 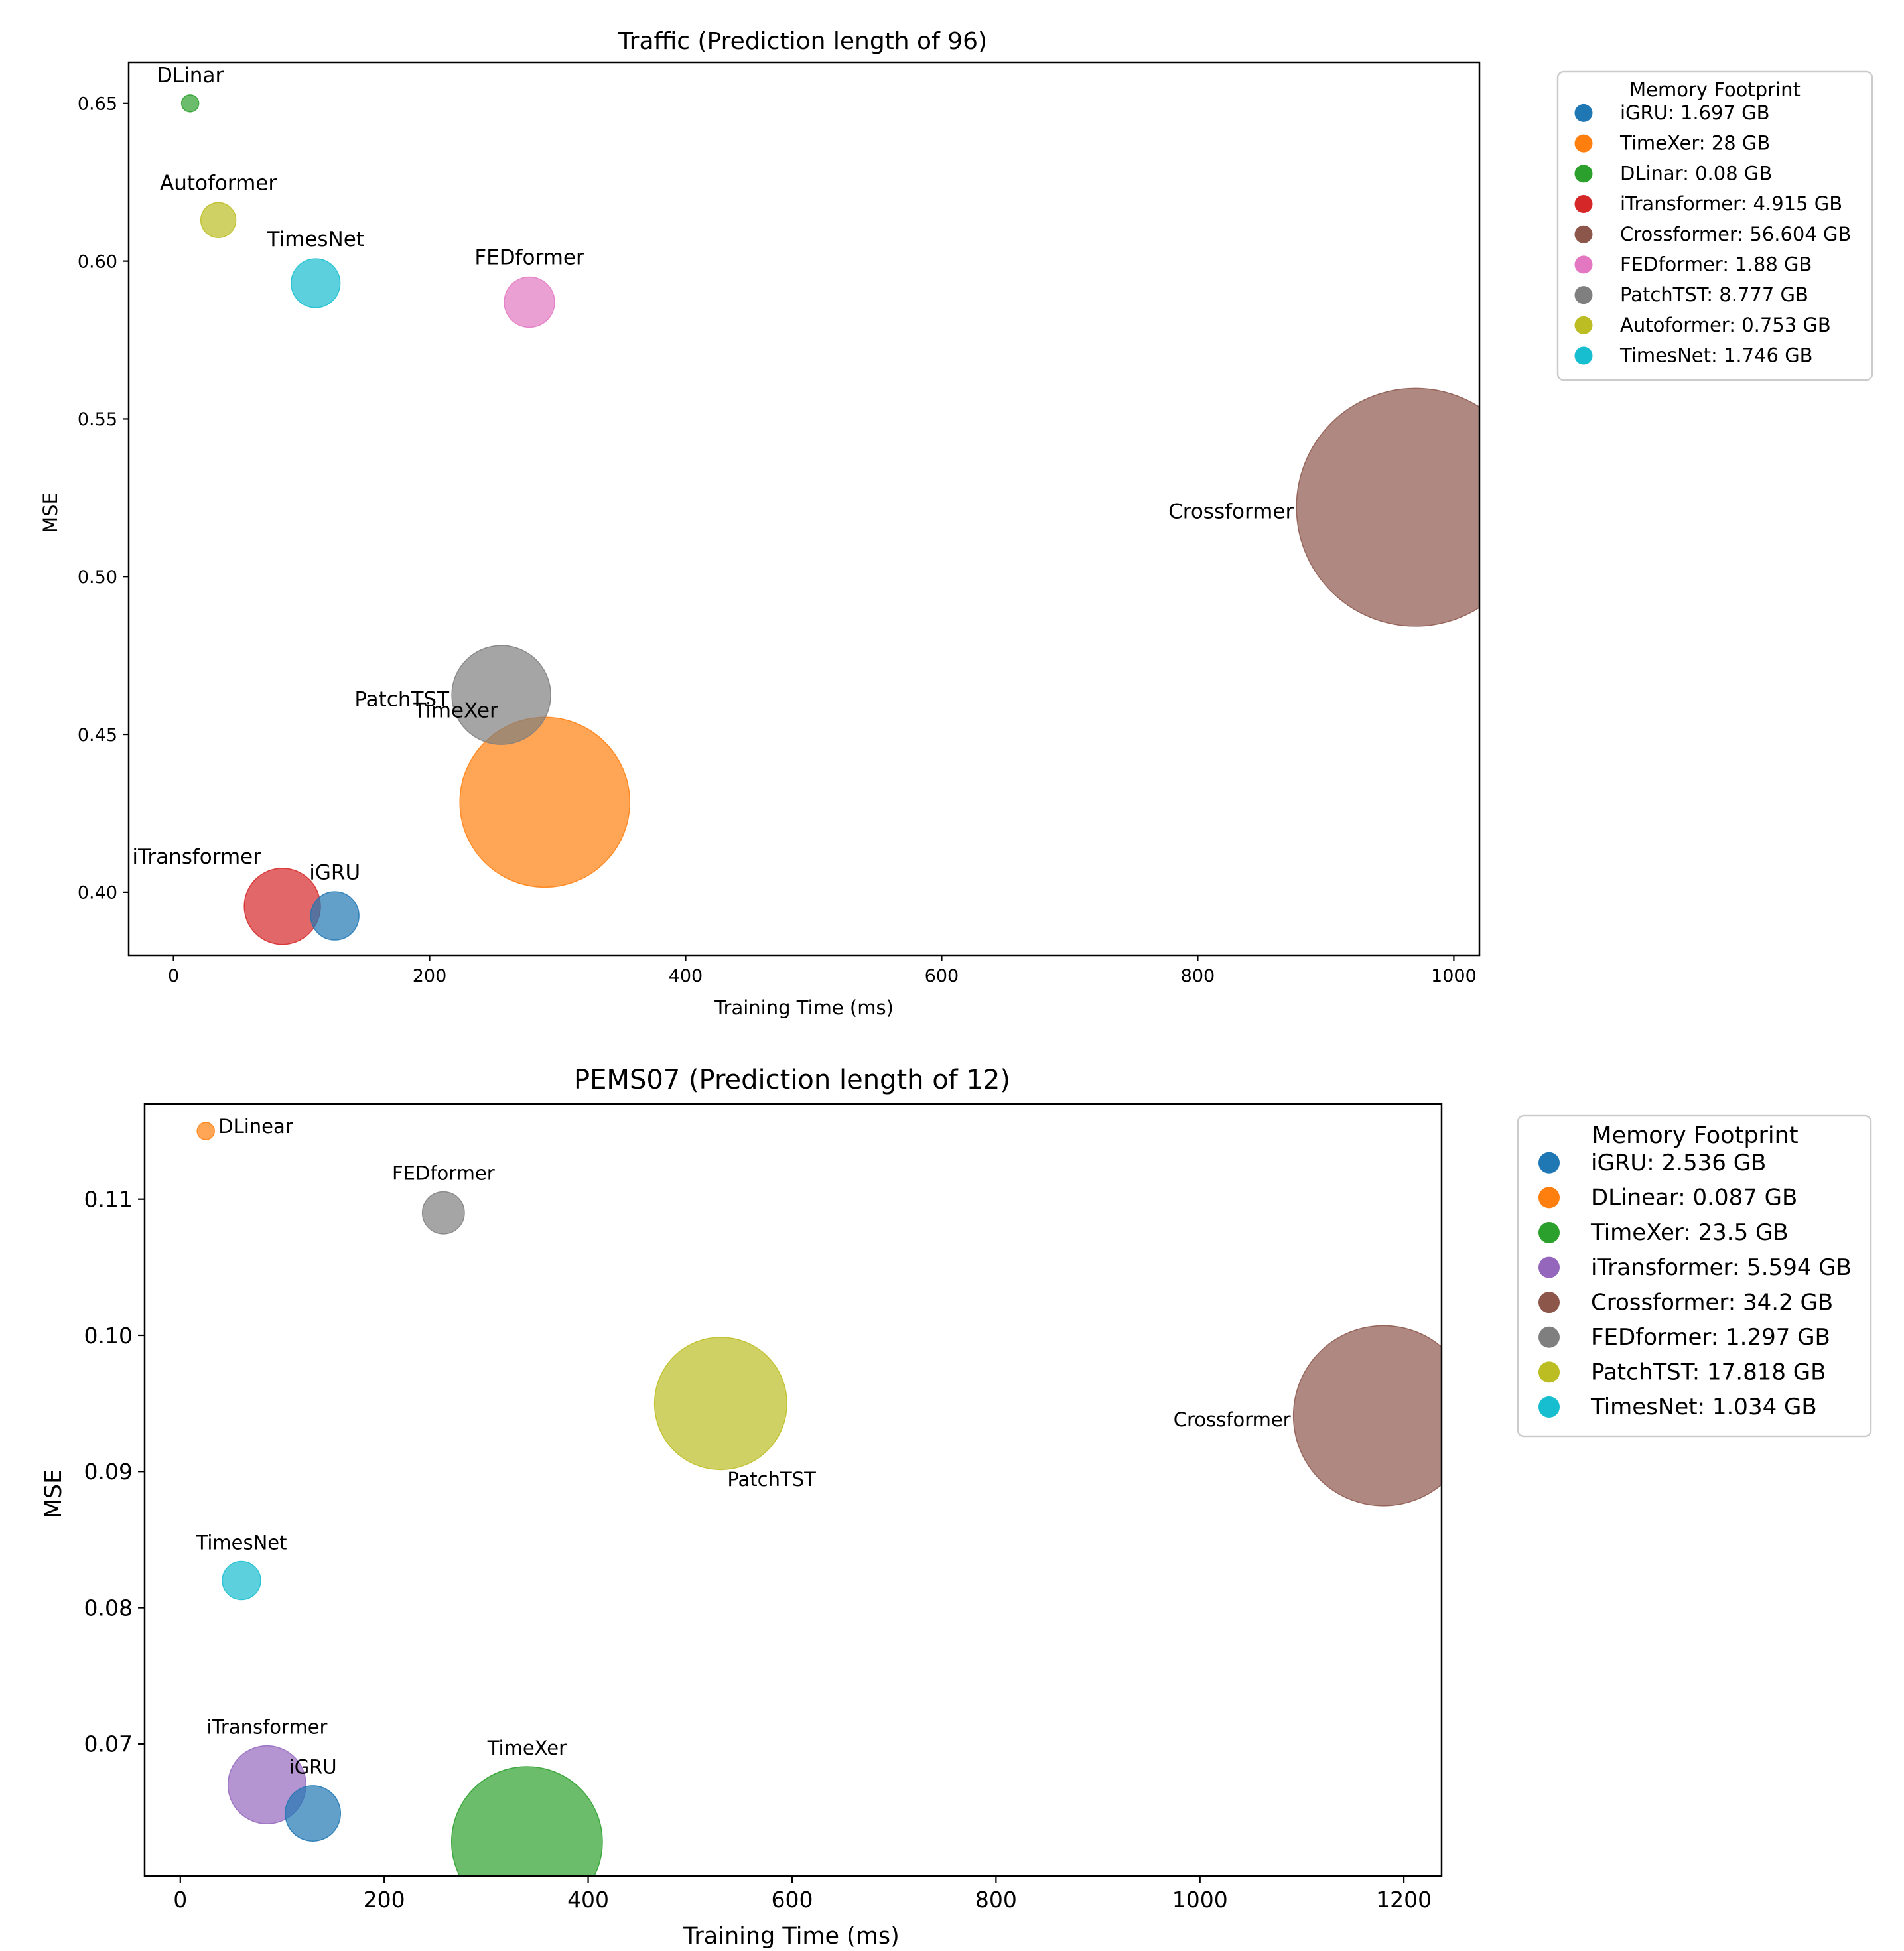 I want to click on point-label-timexer: TimeXer, so click(x=455, y=711).